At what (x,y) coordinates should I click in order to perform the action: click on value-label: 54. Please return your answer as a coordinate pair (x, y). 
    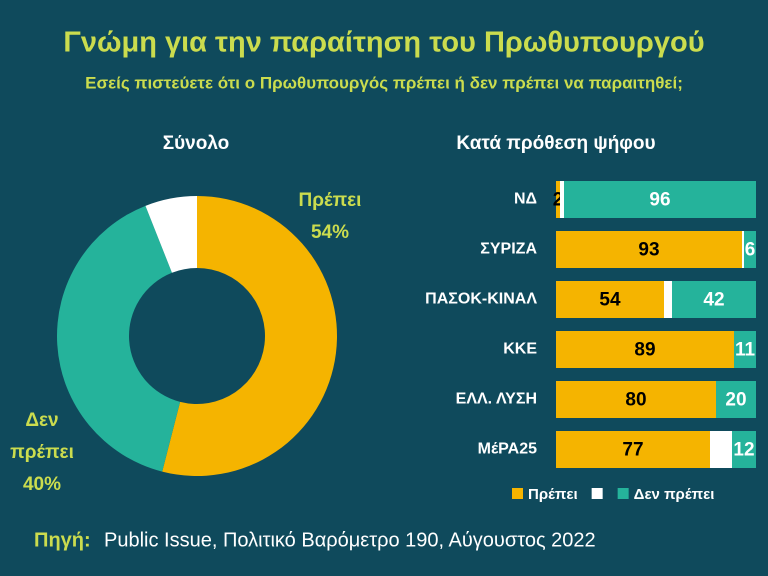
    Looking at the image, I should click on (610, 300).